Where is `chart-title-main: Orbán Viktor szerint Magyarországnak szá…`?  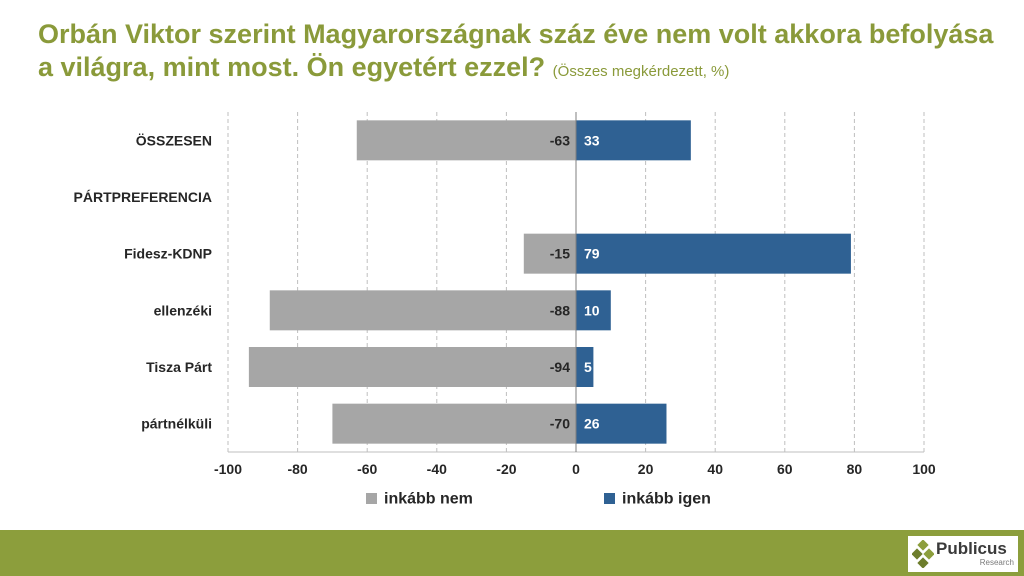
chart-title-main: Orbán Viktor szerint Magyarországnak szá… is located at coordinates (516, 50).